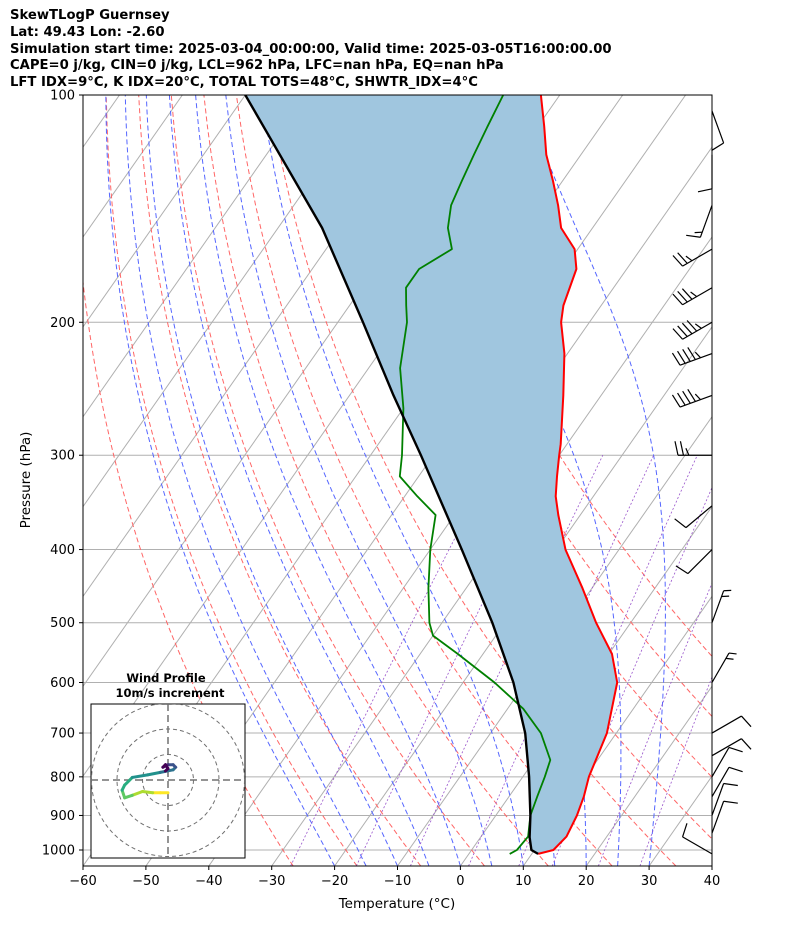 This screenshot has height=937, width=794. I want to click on x-tick-label: 0, so click(460, 881).